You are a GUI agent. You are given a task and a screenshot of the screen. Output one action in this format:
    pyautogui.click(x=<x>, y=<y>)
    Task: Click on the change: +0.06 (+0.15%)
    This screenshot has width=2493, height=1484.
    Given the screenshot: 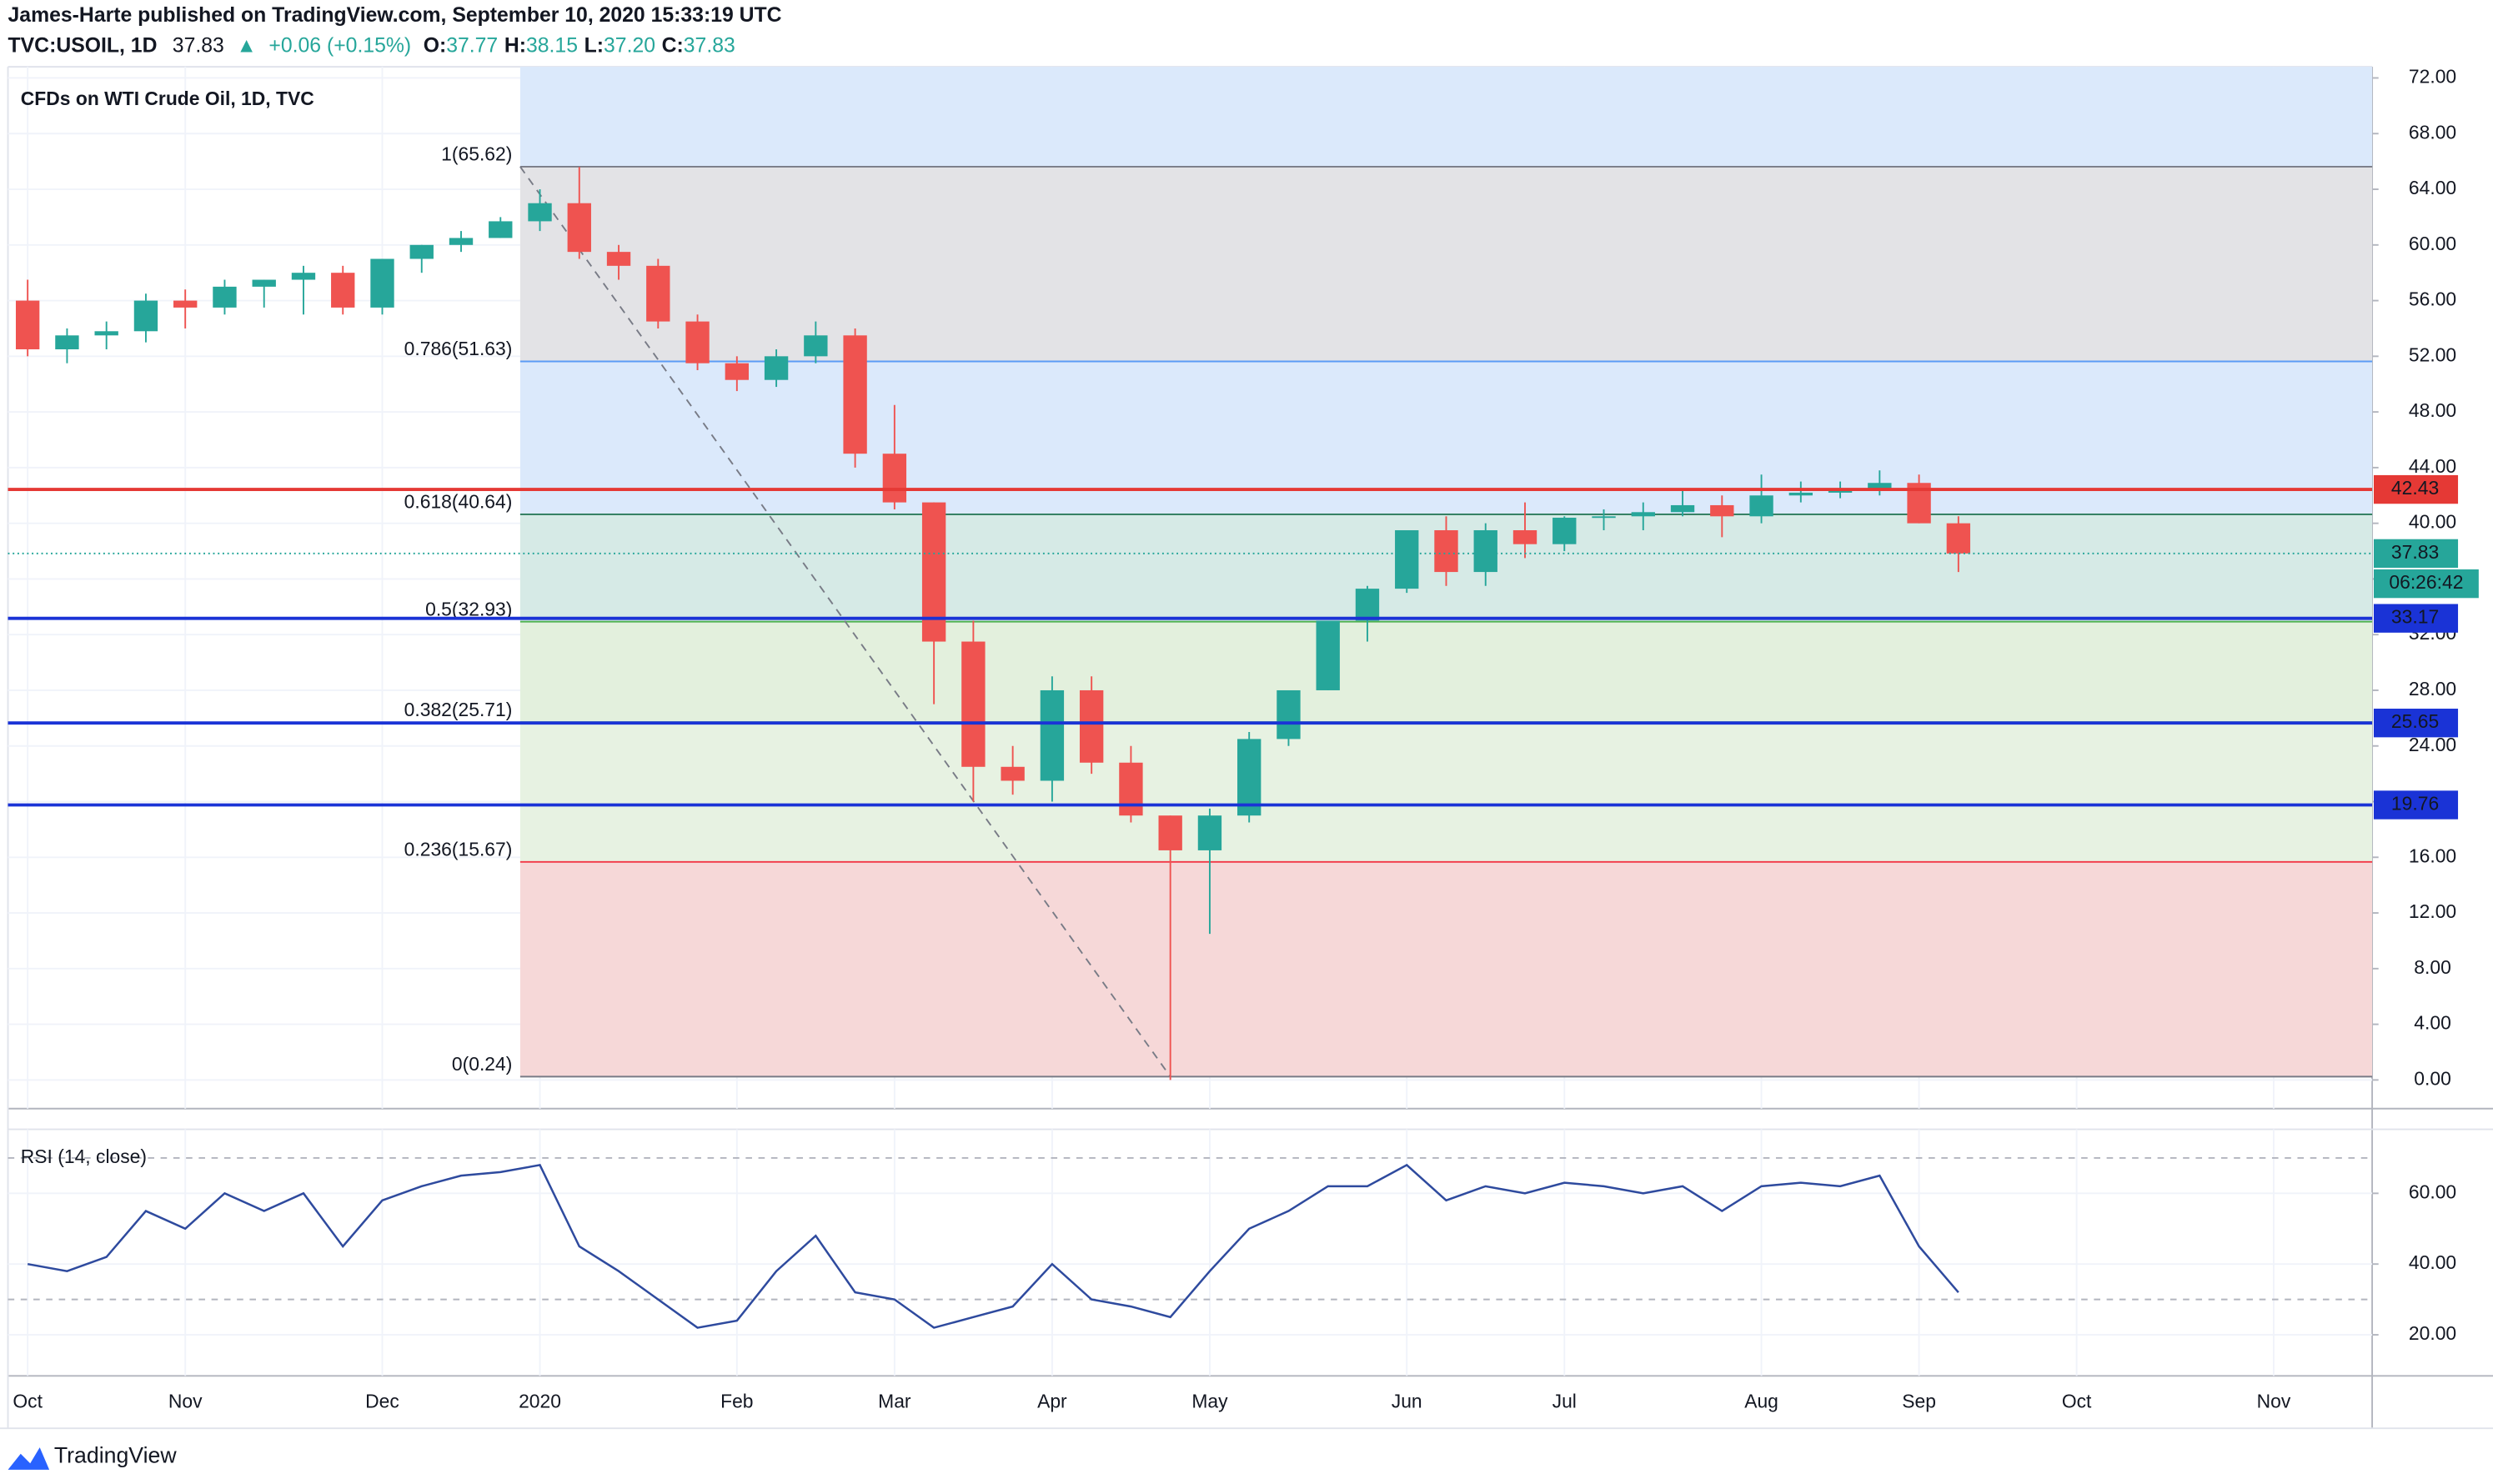 What is the action you would take?
    pyautogui.click(x=339, y=45)
    